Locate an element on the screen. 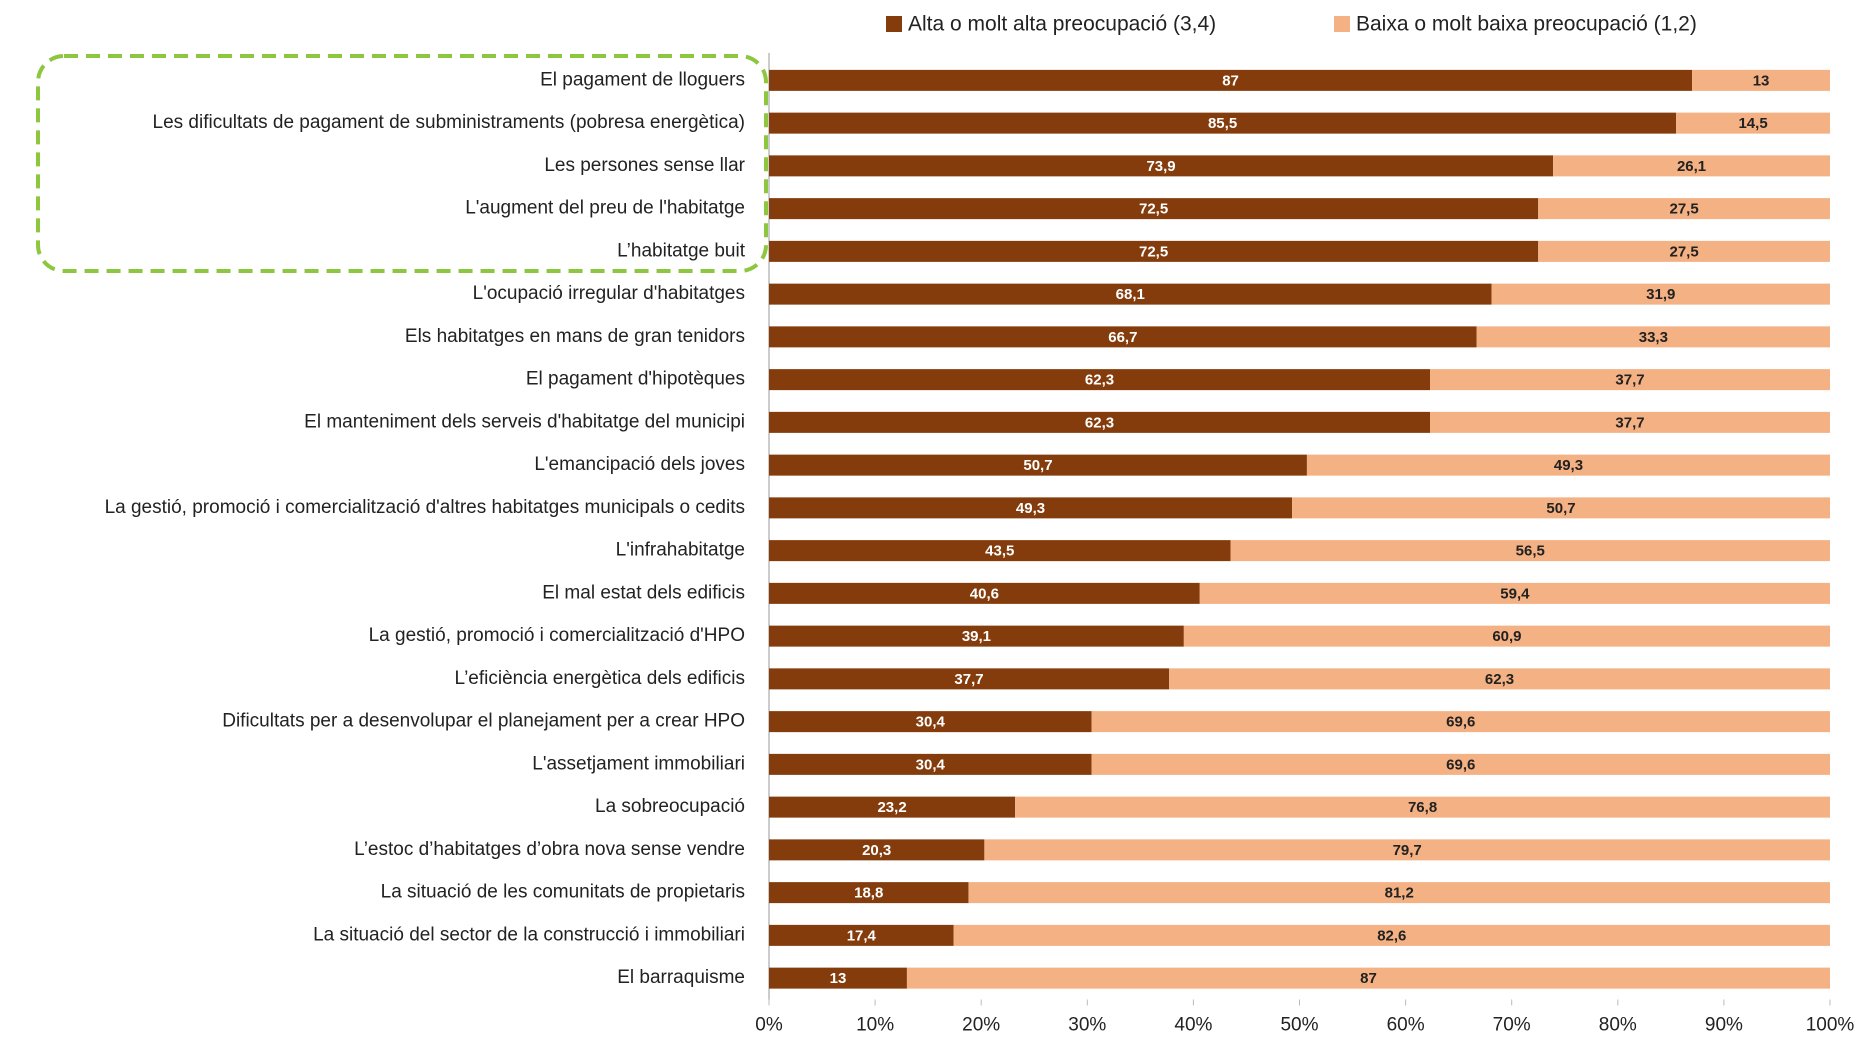  data-label: 39,1 is located at coordinates (976, 636).